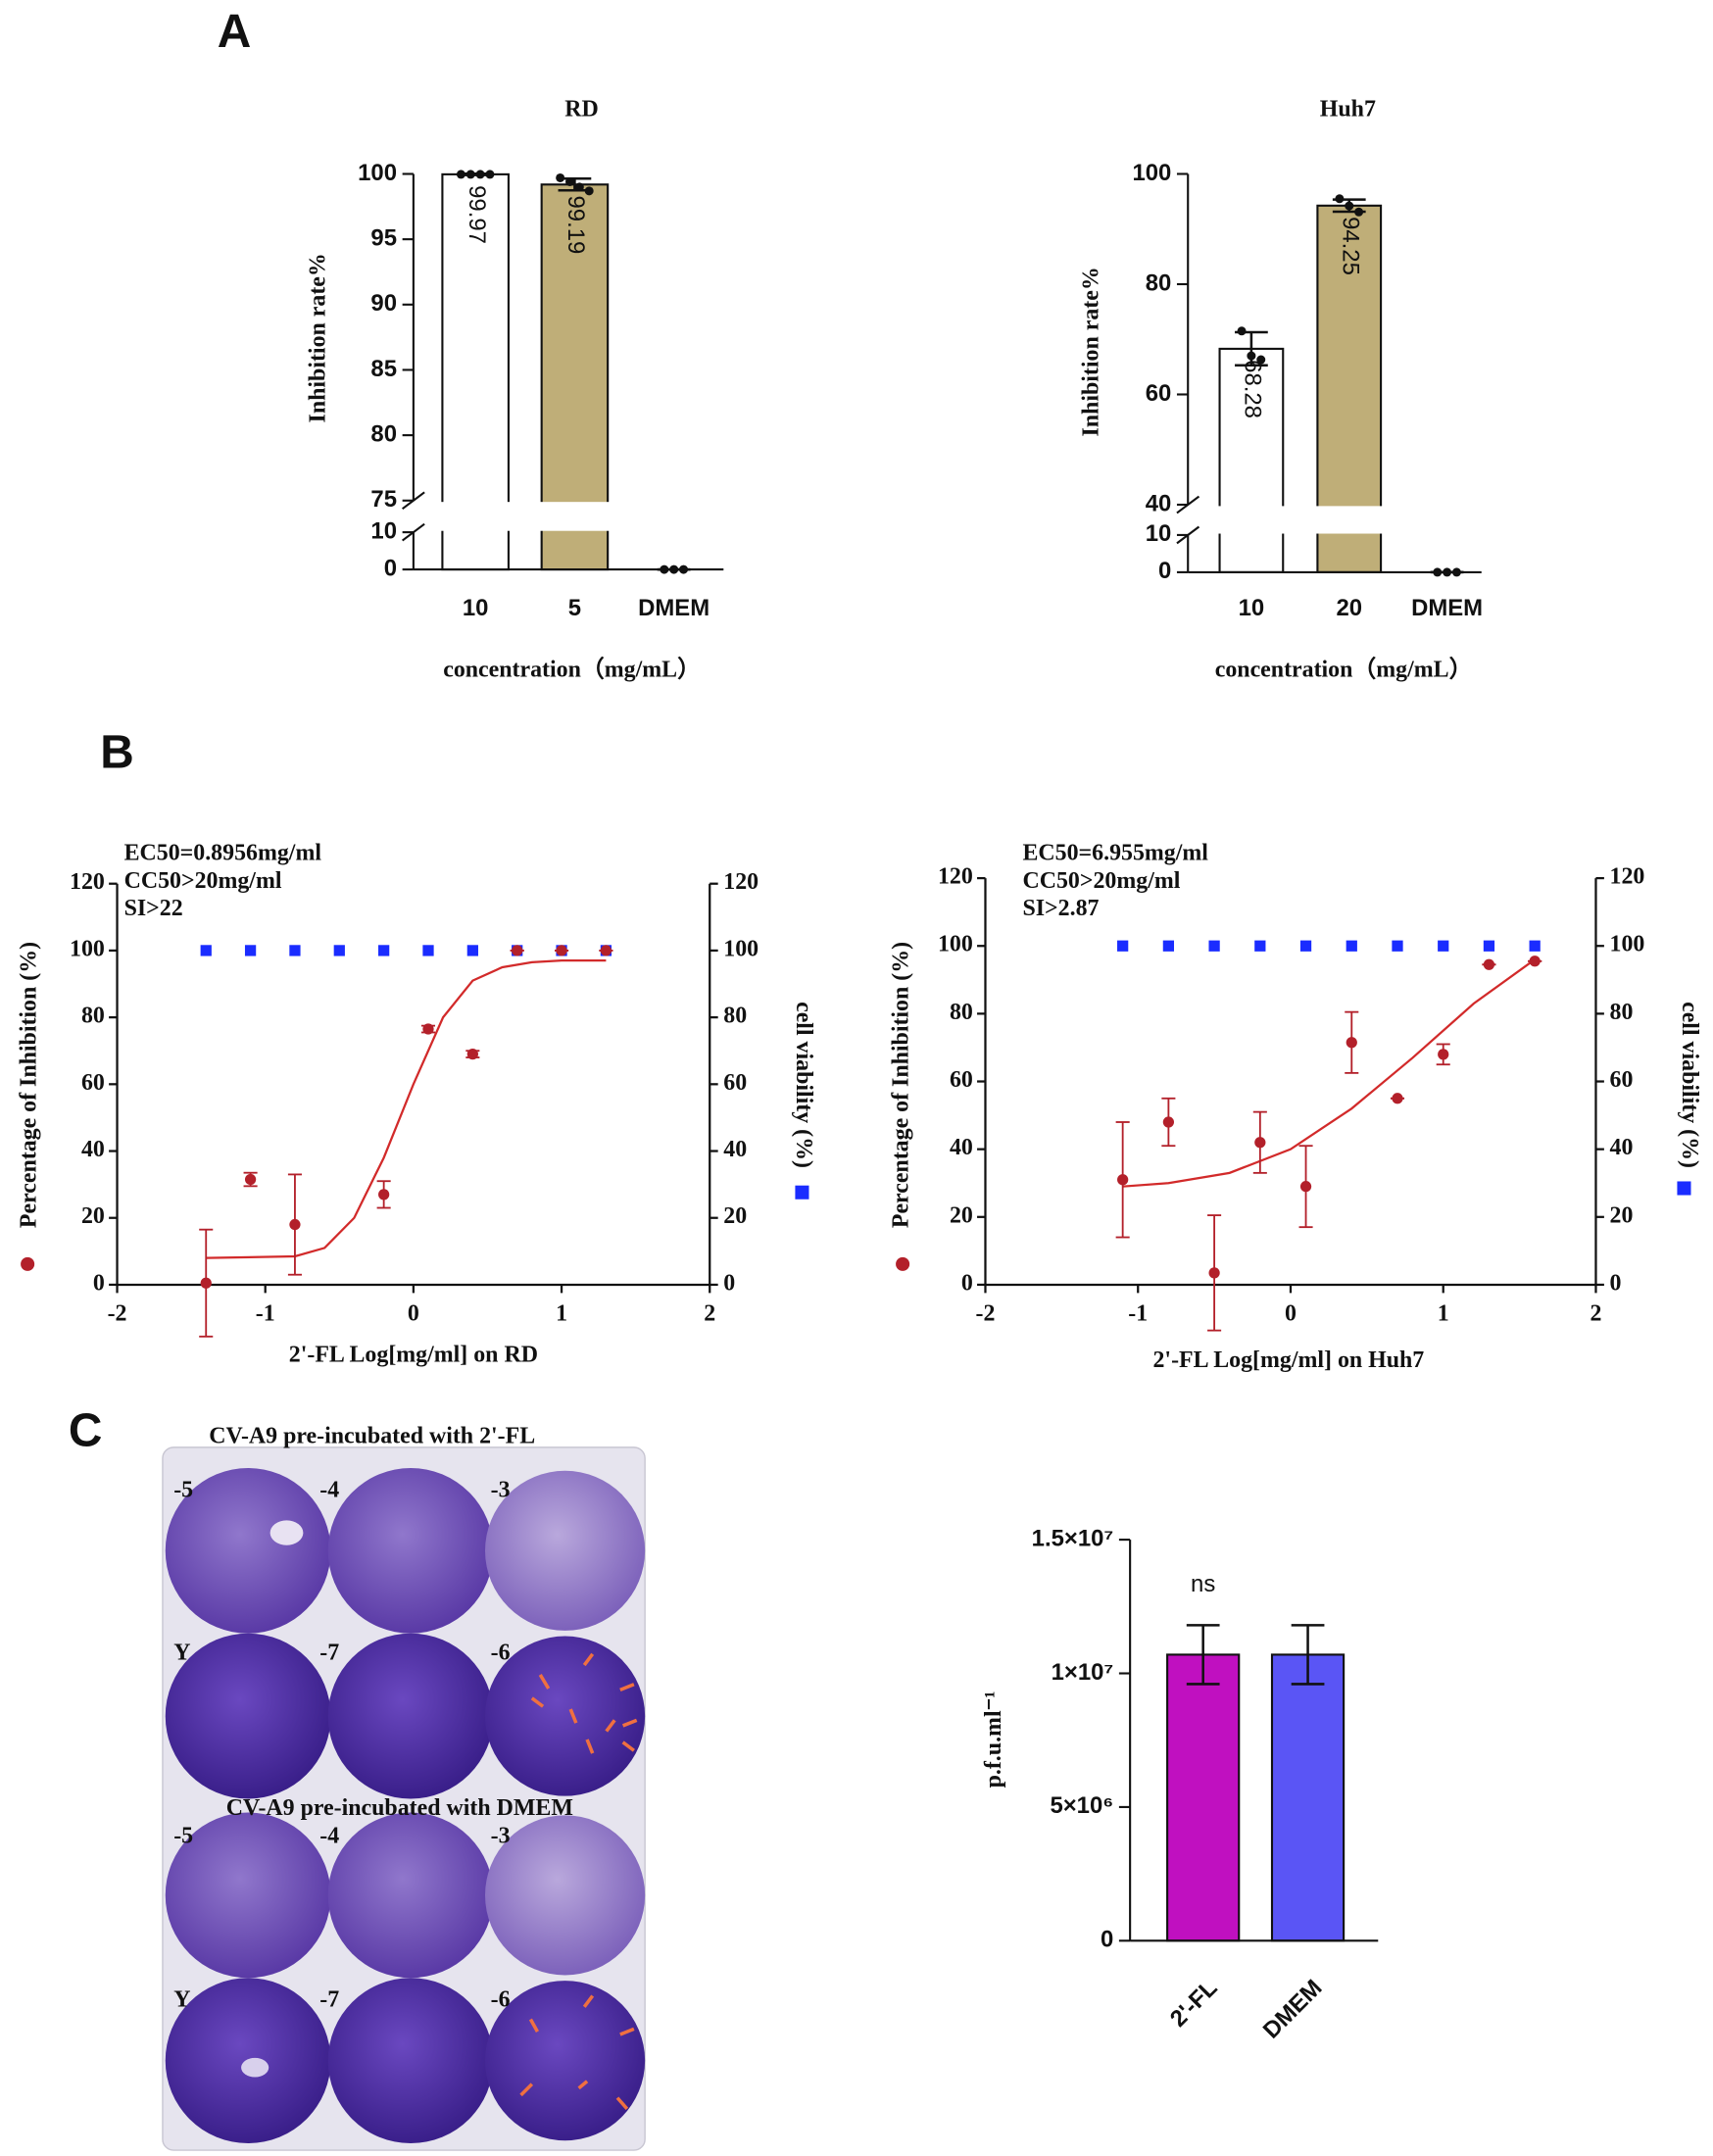  Describe the element at coordinates (1081, 1805) in the screenshot. I see `y-tick-label: 5×10⁶` at that location.